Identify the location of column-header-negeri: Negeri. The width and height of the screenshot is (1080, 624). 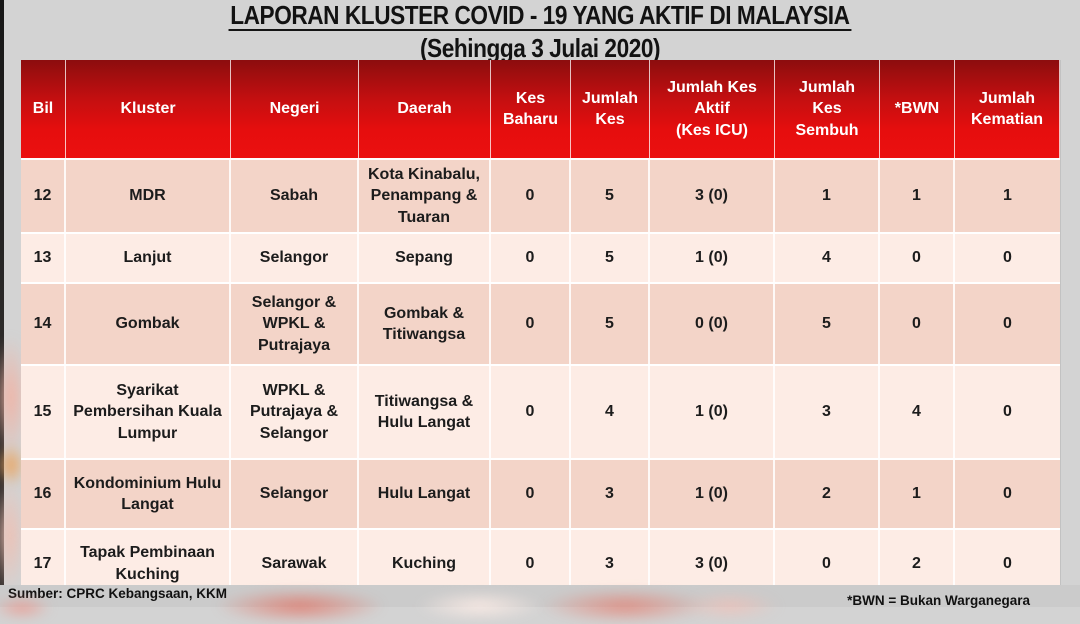
(295, 109).